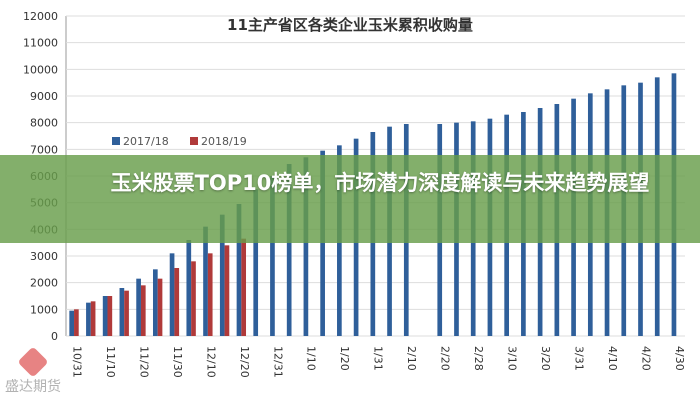  I want to click on headline-text: 玉米股票TOP10榜单，市场潜力深度解读与未来趋势展望, so click(380, 183).